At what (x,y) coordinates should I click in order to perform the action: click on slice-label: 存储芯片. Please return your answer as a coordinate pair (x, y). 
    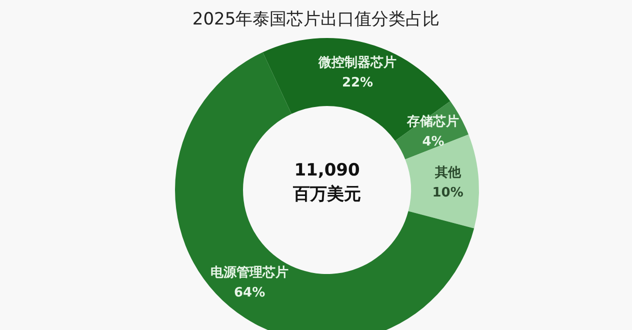
    Looking at the image, I should click on (433, 122).